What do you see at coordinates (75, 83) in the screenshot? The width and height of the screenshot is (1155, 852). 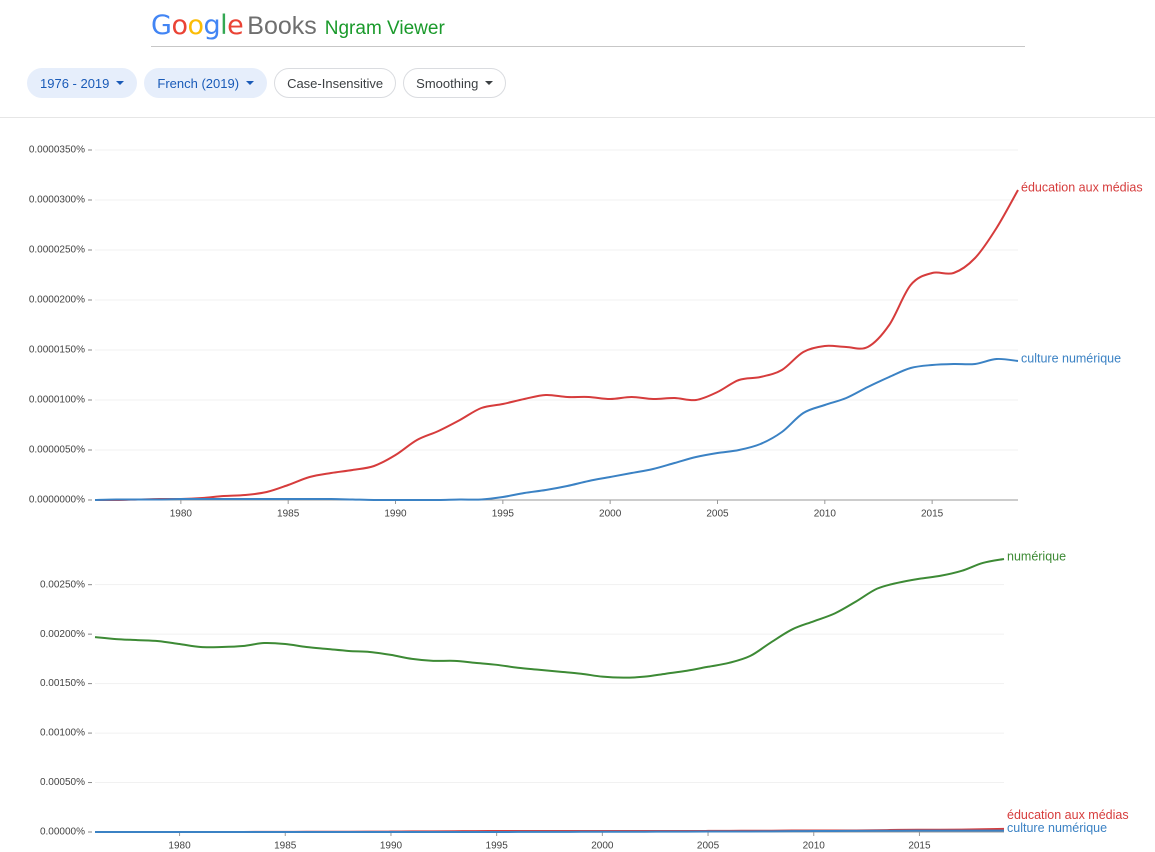 I see `control-label: 1976 - 2019` at bounding box center [75, 83].